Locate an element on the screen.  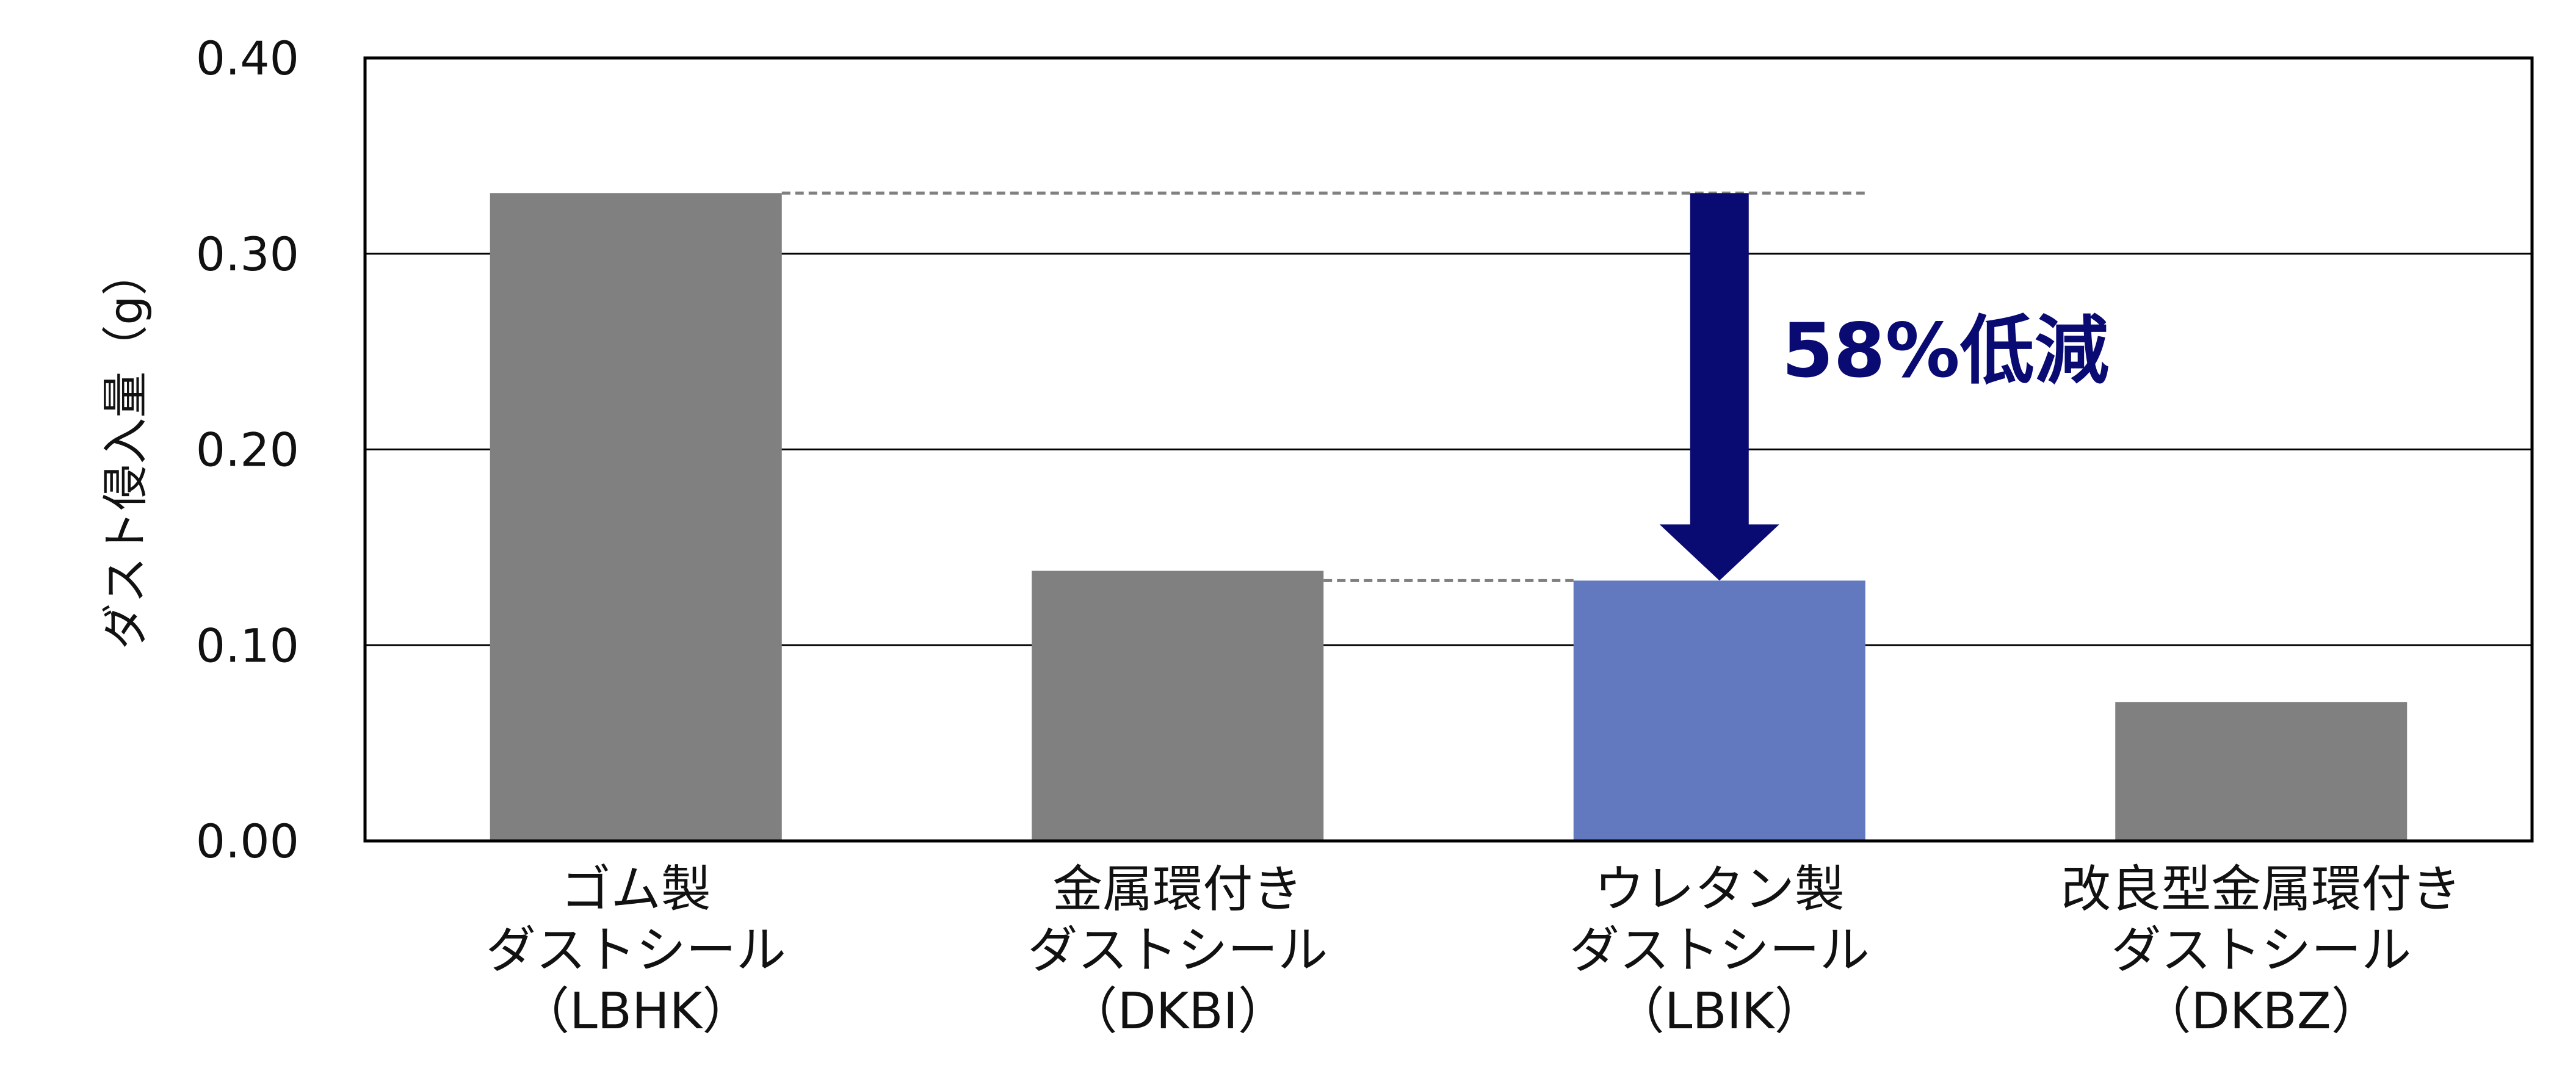
y-axis-title: ダスト侵入量（g） is located at coordinates (125, 449).